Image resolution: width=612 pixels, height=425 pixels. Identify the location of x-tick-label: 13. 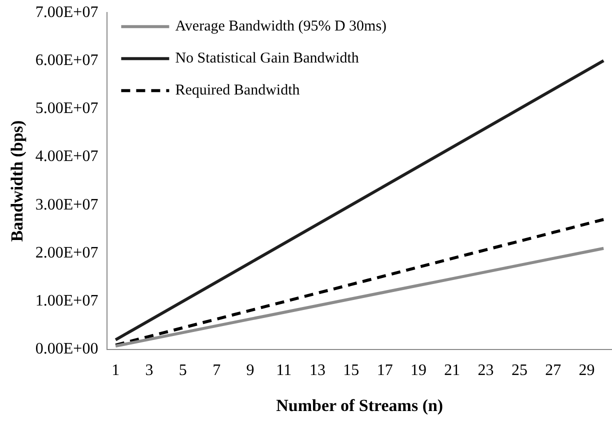
(318, 371).